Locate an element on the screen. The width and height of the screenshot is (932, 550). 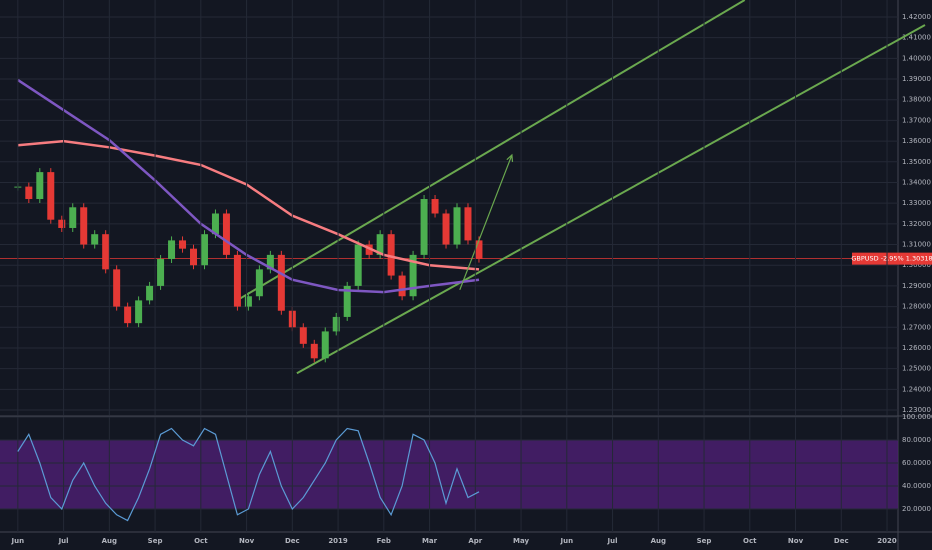
y-tick-label: 1.29000 is located at coordinates (916, 286).